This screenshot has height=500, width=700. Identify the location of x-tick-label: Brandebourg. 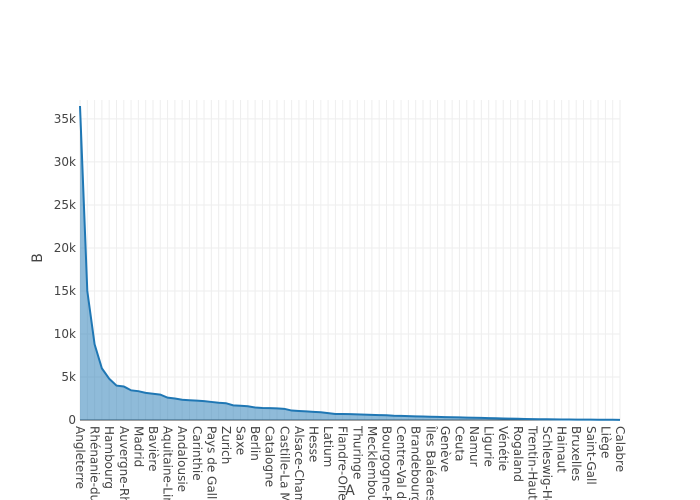
(416, 463).